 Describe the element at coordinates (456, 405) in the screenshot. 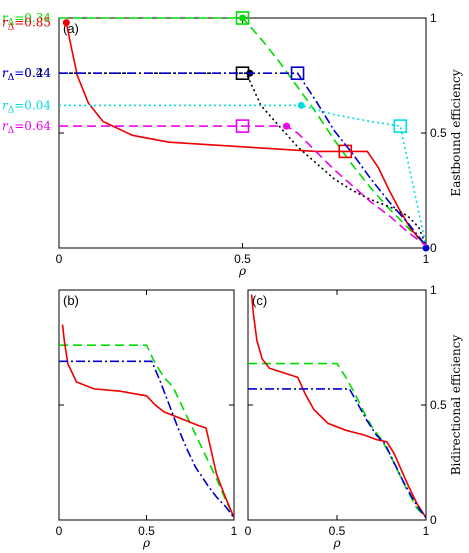

I see `y-axis-label: Bidirectional efficiency` at that location.